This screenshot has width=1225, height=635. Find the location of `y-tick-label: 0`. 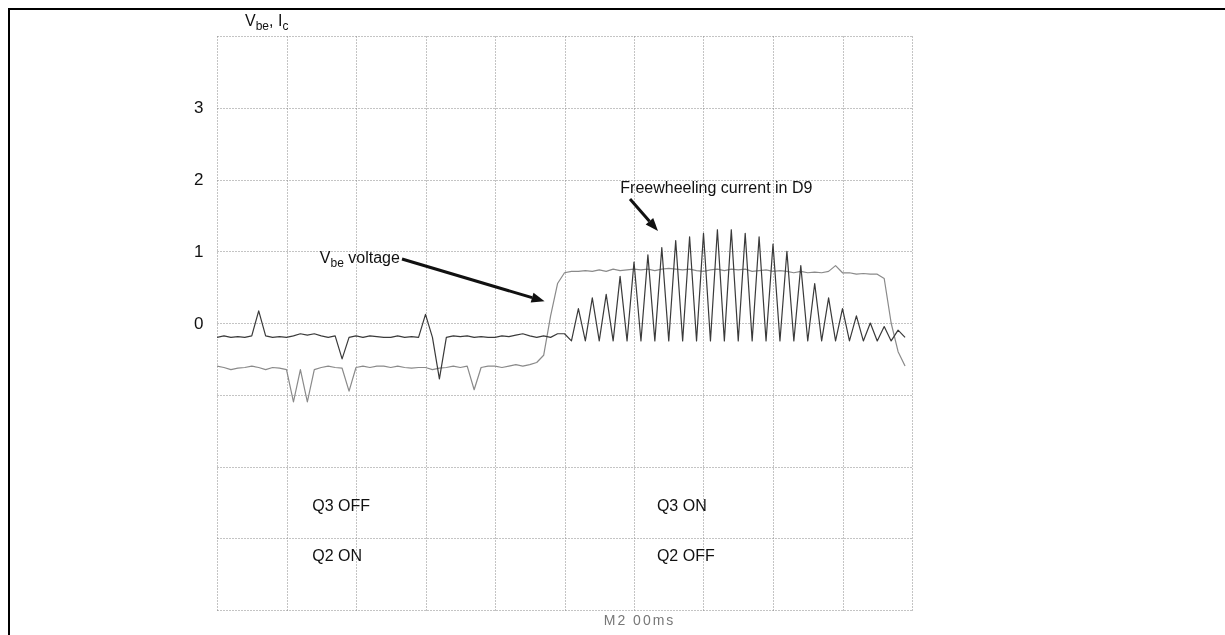

y-tick-label: 0 is located at coordinates (199, 323).